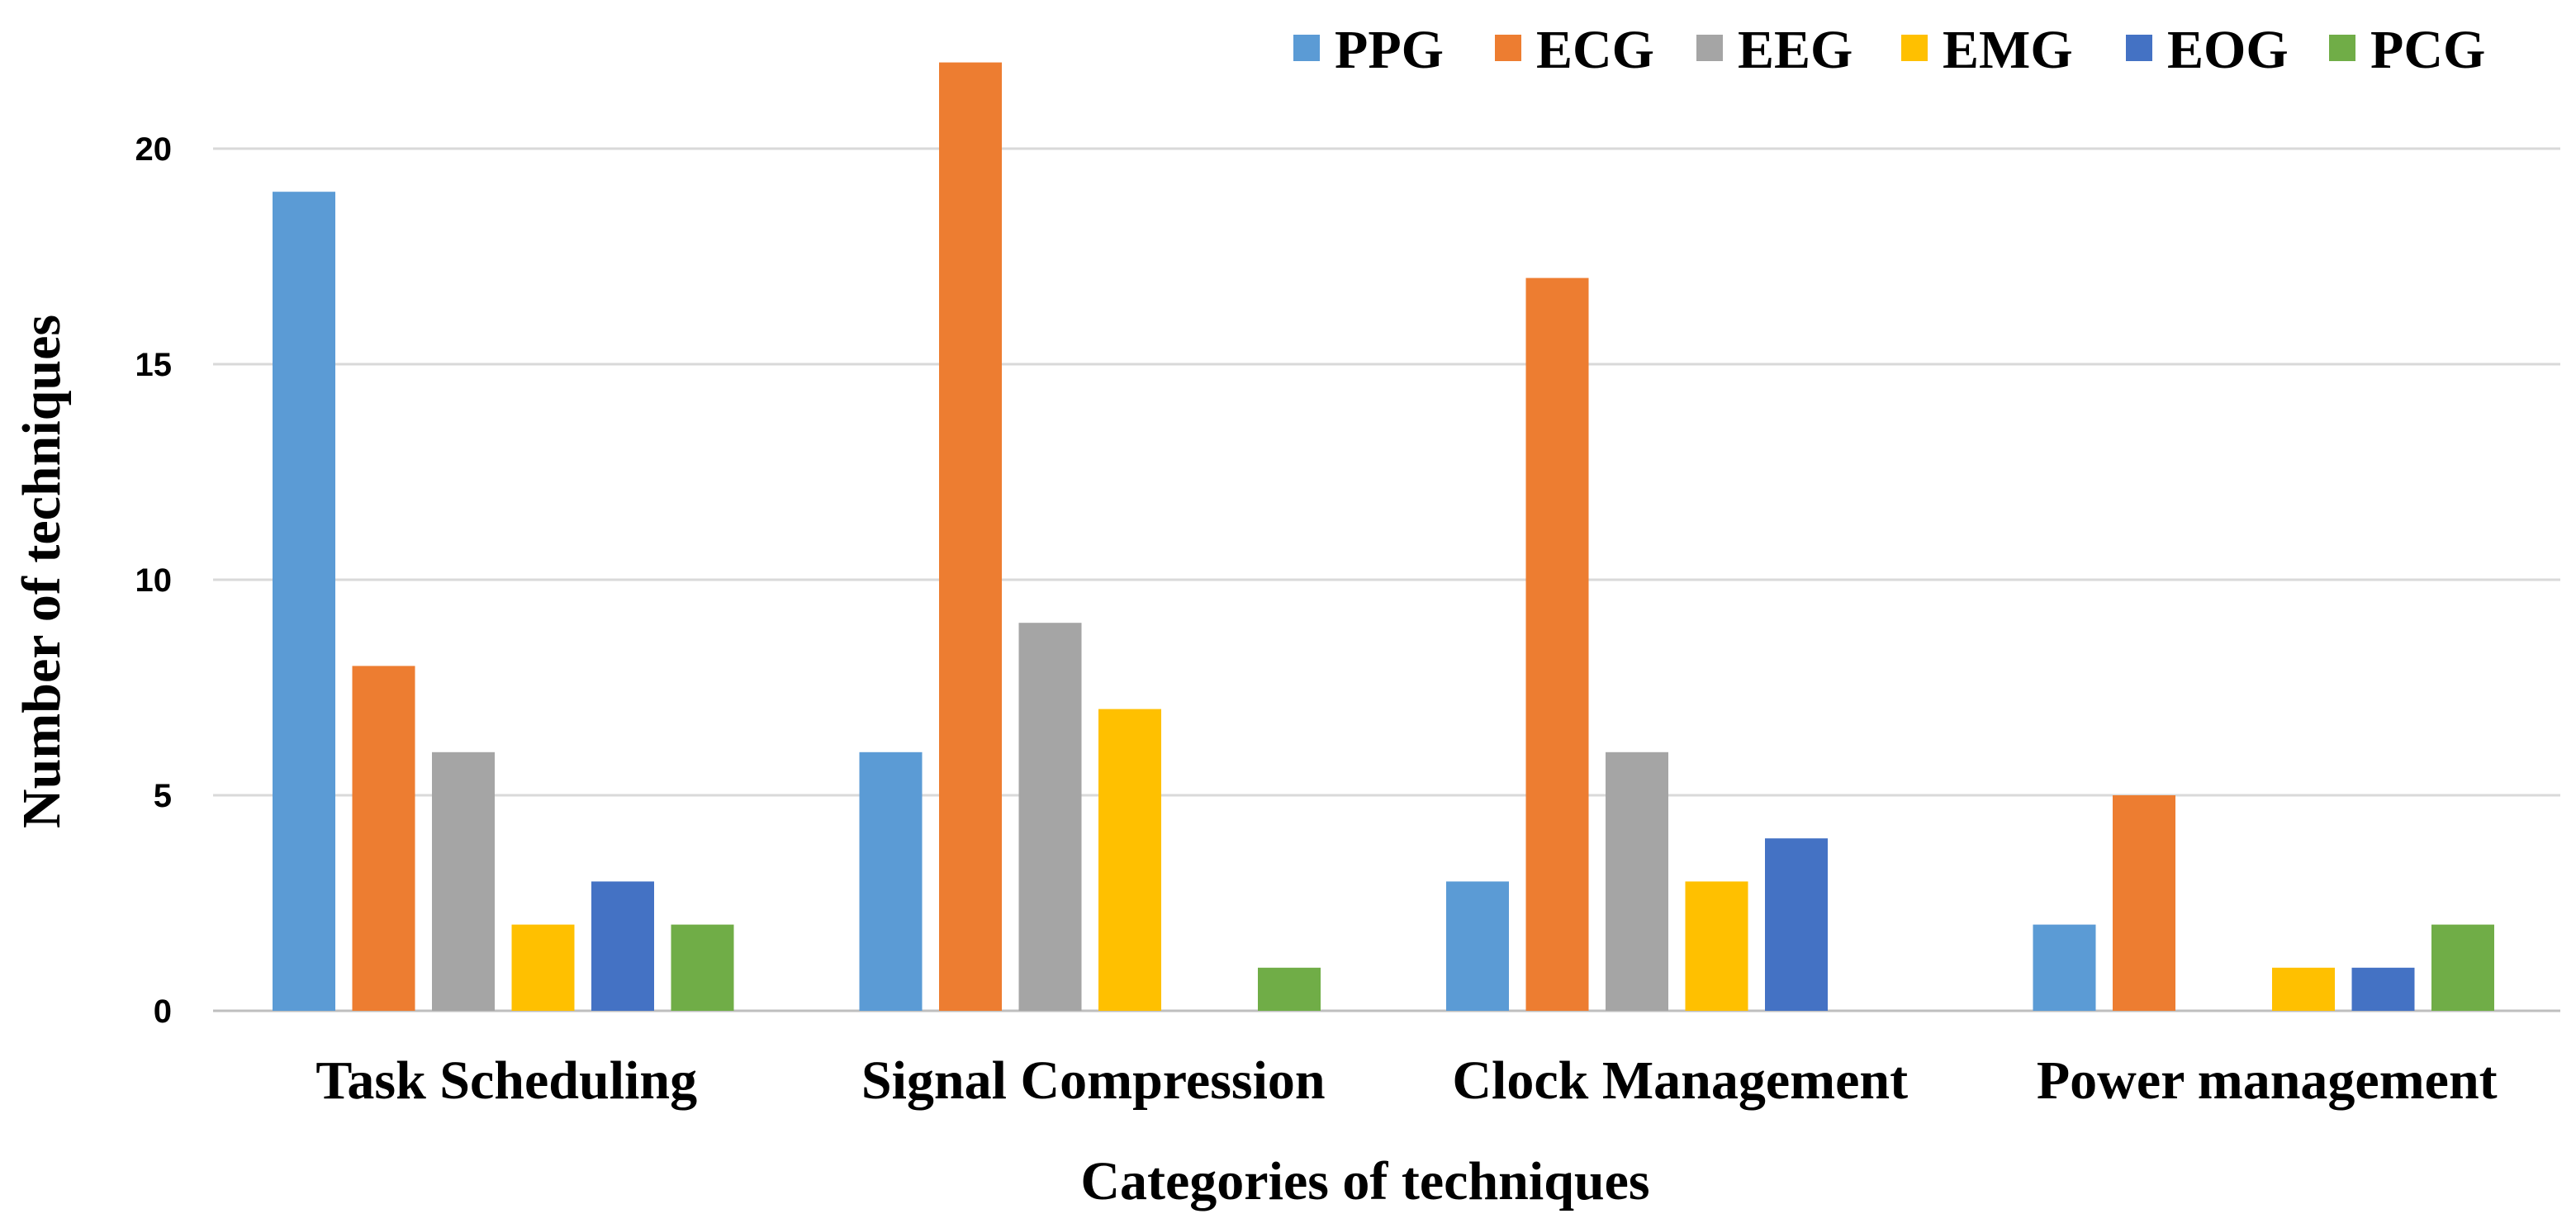 The height and width of the screenshot is (1228, 2576). What do you see at coordinates (2267, 1080) in the screenshot?
I see `x-category-label: Power management` at bounding box center [2267, 1080].